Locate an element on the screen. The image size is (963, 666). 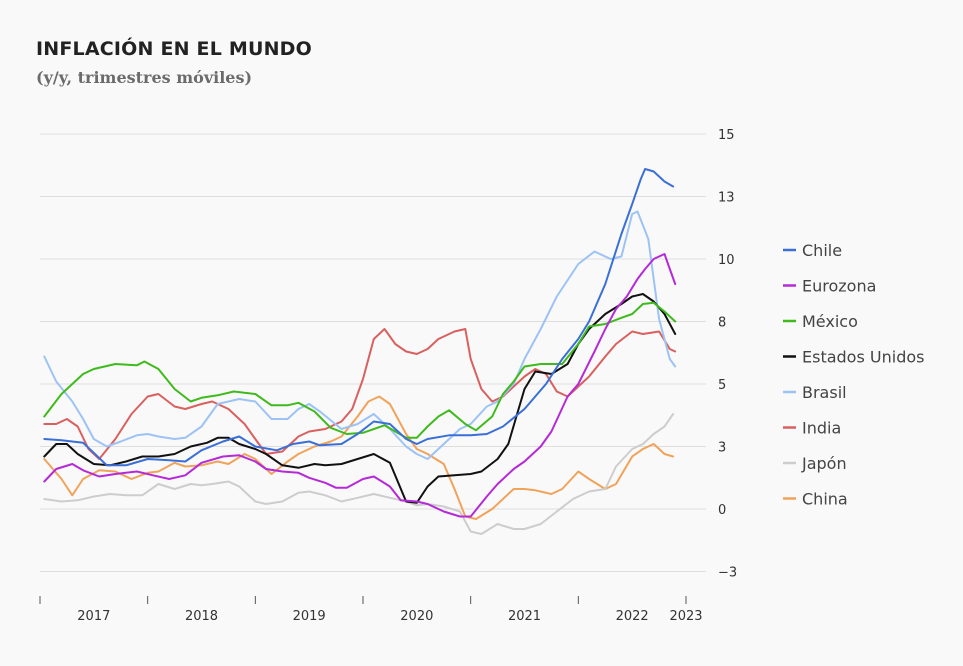
legend-label: México is located at coordinates (830, 321).